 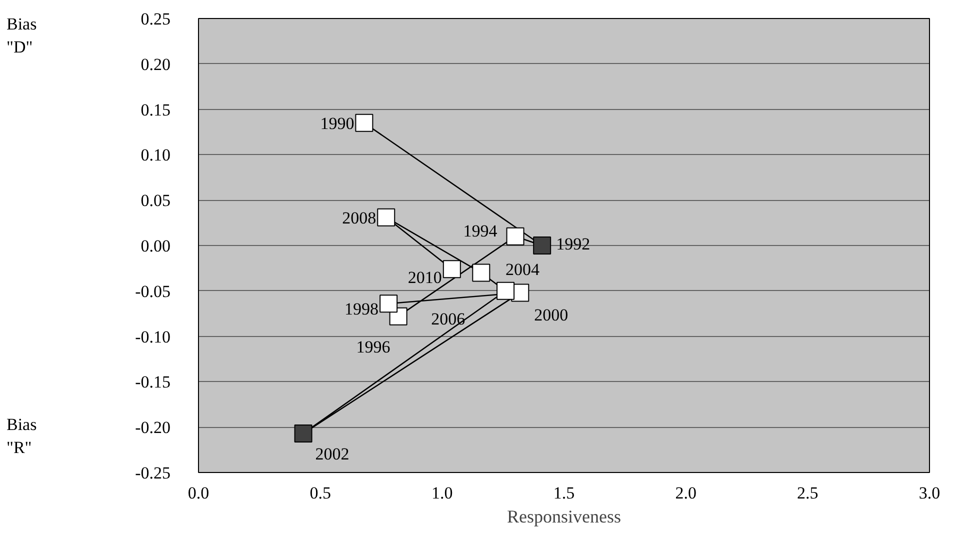 What do you see at coordinates (155, 246) in the screenshot?
I see `y-tick-label: 0.00` at bounding box center [155, 246].